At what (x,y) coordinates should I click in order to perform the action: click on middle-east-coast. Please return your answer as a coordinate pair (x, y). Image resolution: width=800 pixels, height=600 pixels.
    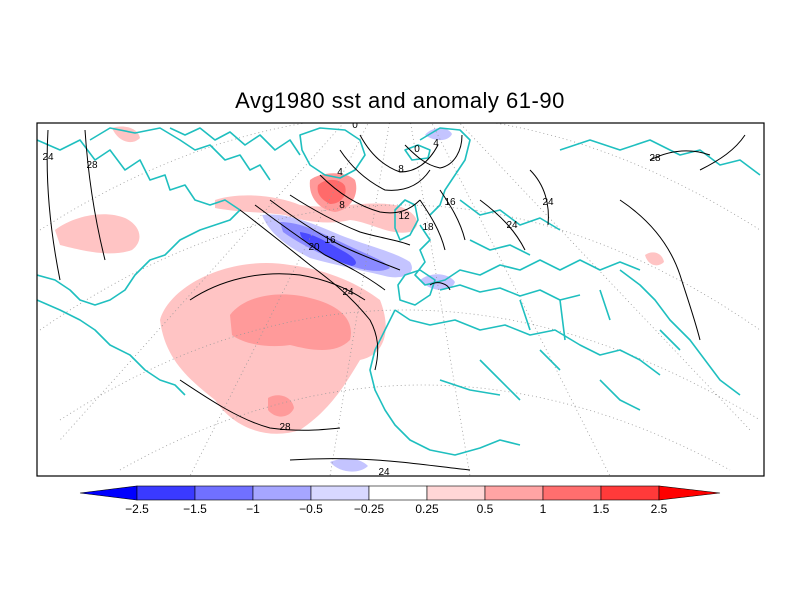
    Looking at the image, I should click on (680, 332).